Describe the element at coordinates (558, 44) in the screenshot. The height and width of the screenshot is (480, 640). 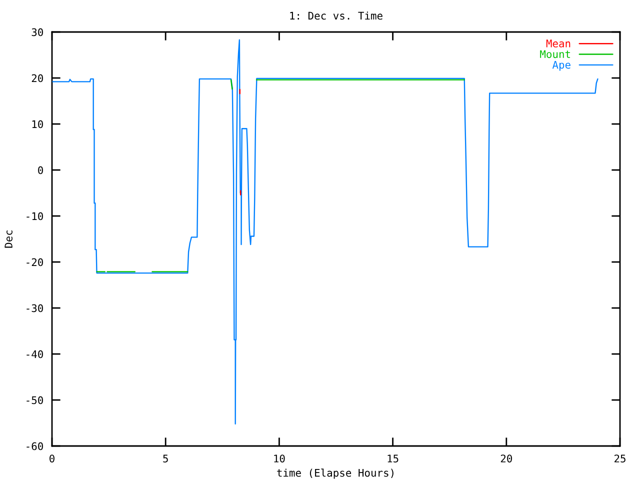
I see `legend-label: Mean` at that location.